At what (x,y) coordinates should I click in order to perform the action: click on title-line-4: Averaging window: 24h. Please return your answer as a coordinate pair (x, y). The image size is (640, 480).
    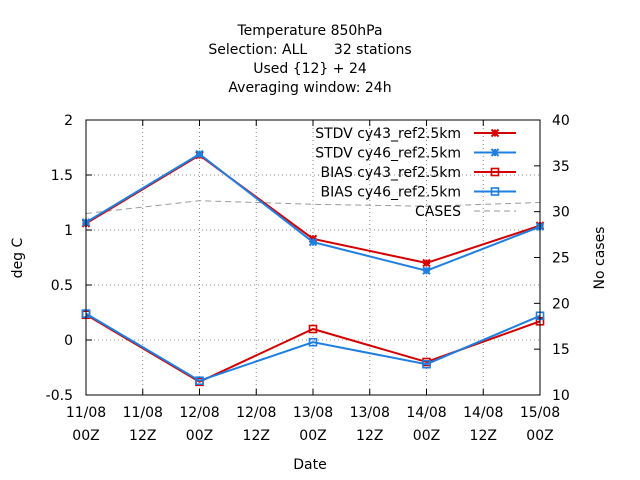
    Looking at the image, I should click on (309, 88).